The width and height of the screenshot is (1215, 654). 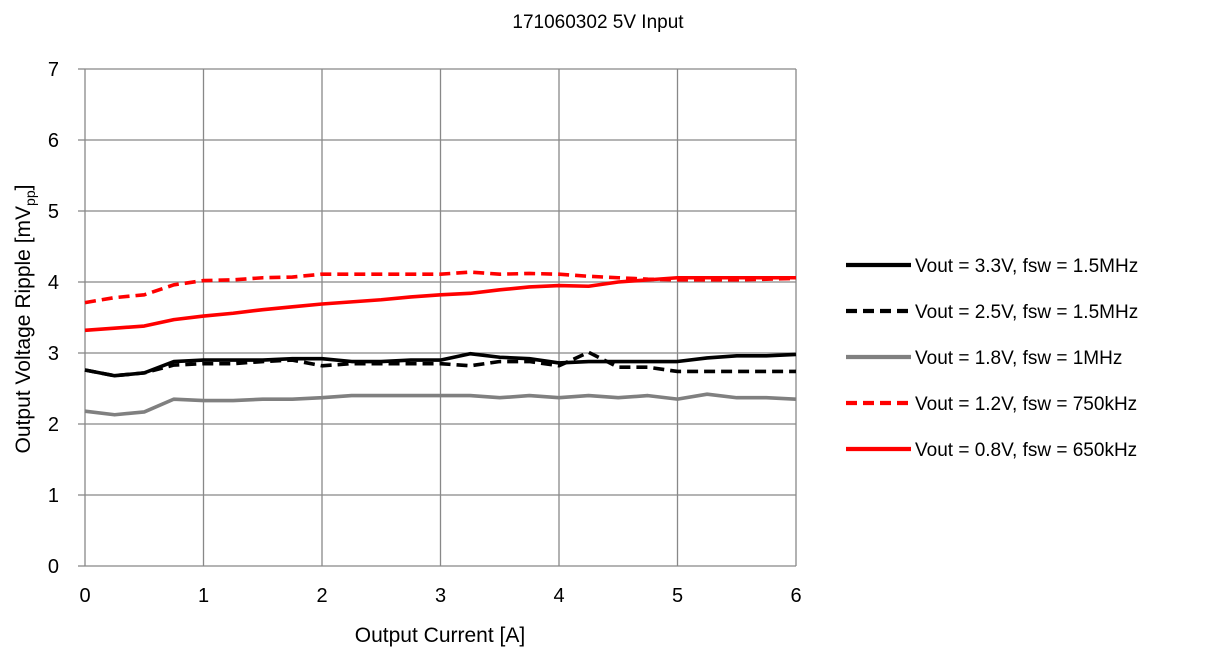 What do you see at coordinates (440, 596) in the screenshot?
I see `x-tick-label: 3` at bounding box center [440, 596].